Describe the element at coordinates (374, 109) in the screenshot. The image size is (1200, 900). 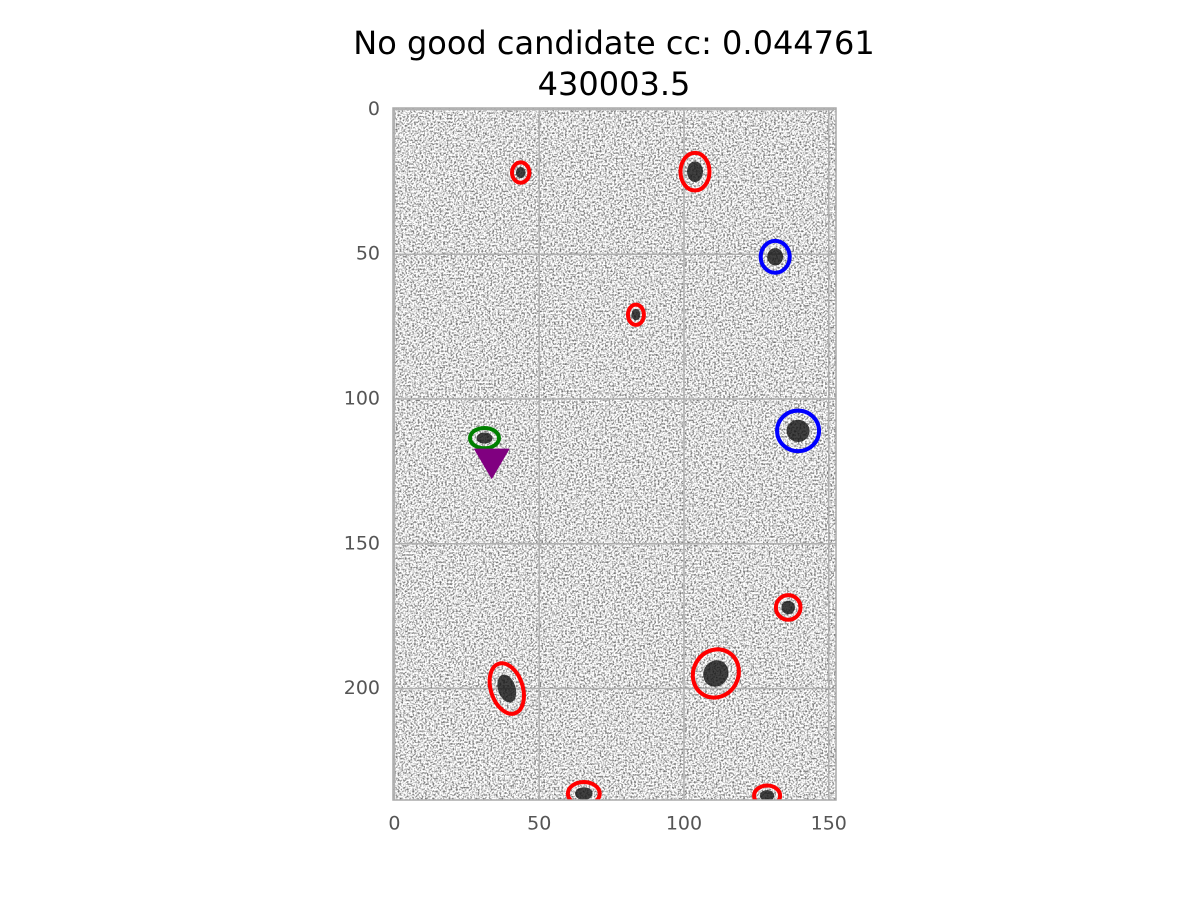
I see `y-tick-label: 0` at that location.